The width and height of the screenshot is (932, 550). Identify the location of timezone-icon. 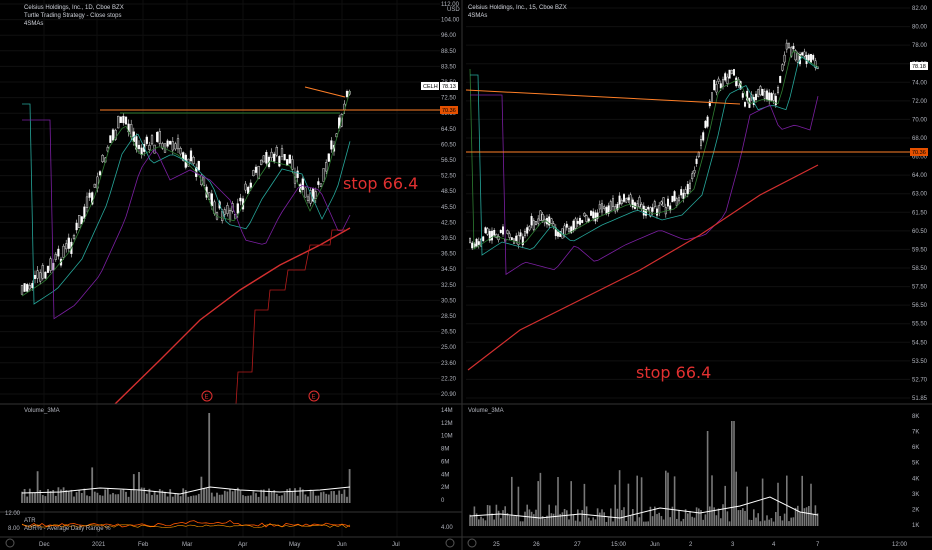
(10, 543).